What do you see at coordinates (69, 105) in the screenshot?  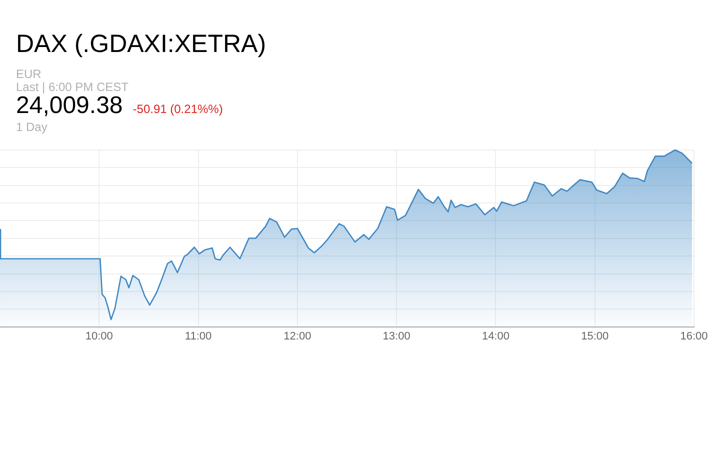 I see `text: 24,009.38` at bounding box center [69, 105].